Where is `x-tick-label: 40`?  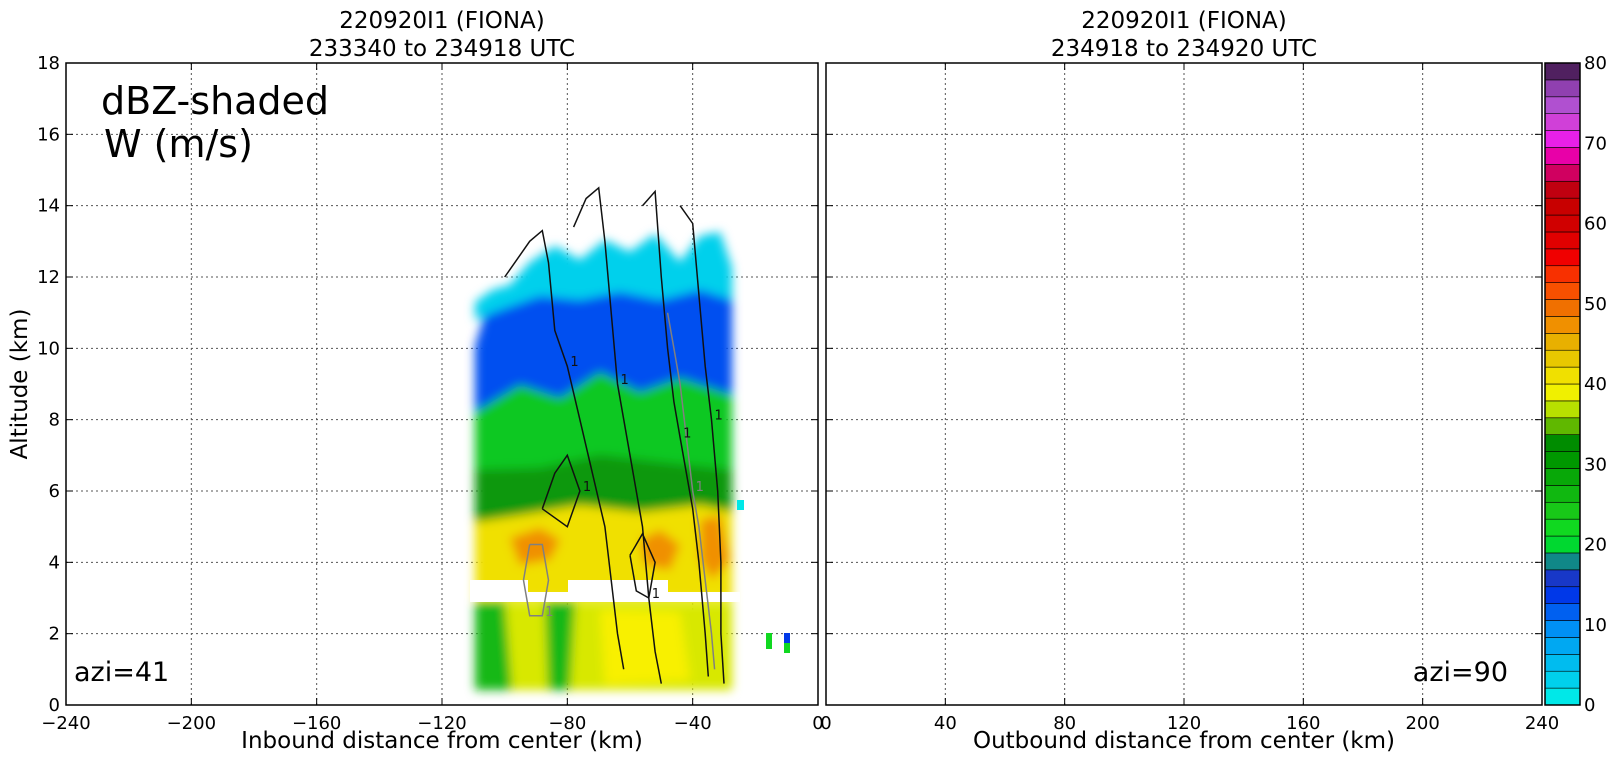
x-tick-label: 40 is located at coordinates (945, 723).